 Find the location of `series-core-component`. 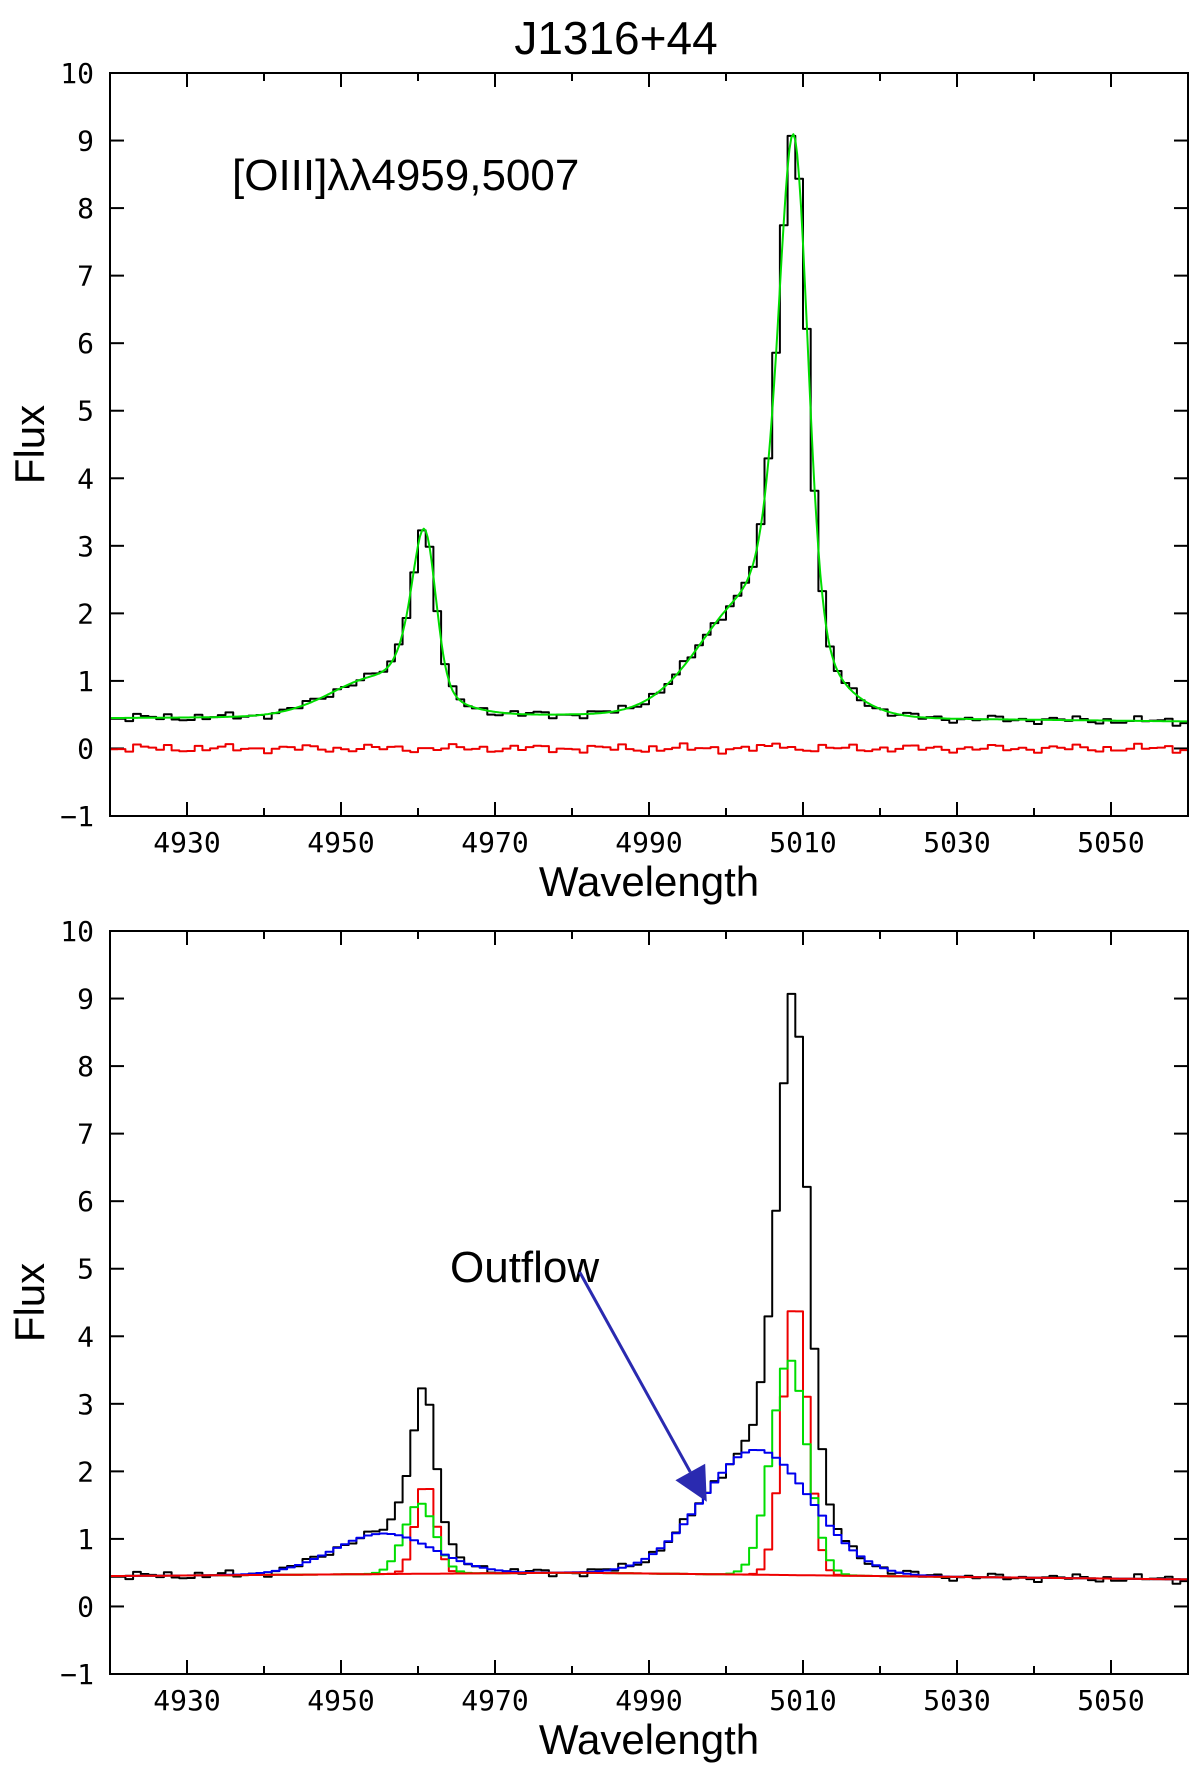

series-core-component is located at coordinates (649, 1470).